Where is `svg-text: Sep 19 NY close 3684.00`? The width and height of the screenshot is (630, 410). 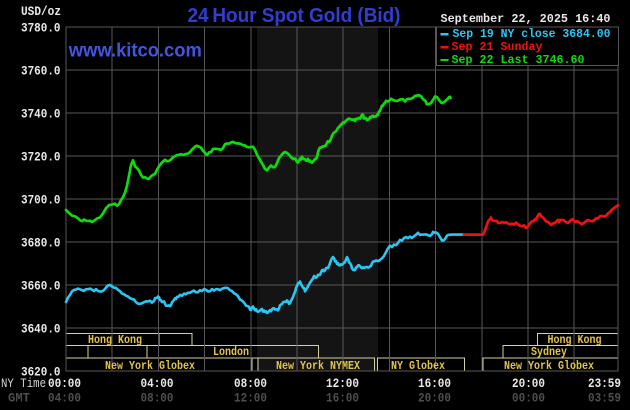
svg-text: Sep 19 NY close 3684.00 is located at coordinates (532, 34).